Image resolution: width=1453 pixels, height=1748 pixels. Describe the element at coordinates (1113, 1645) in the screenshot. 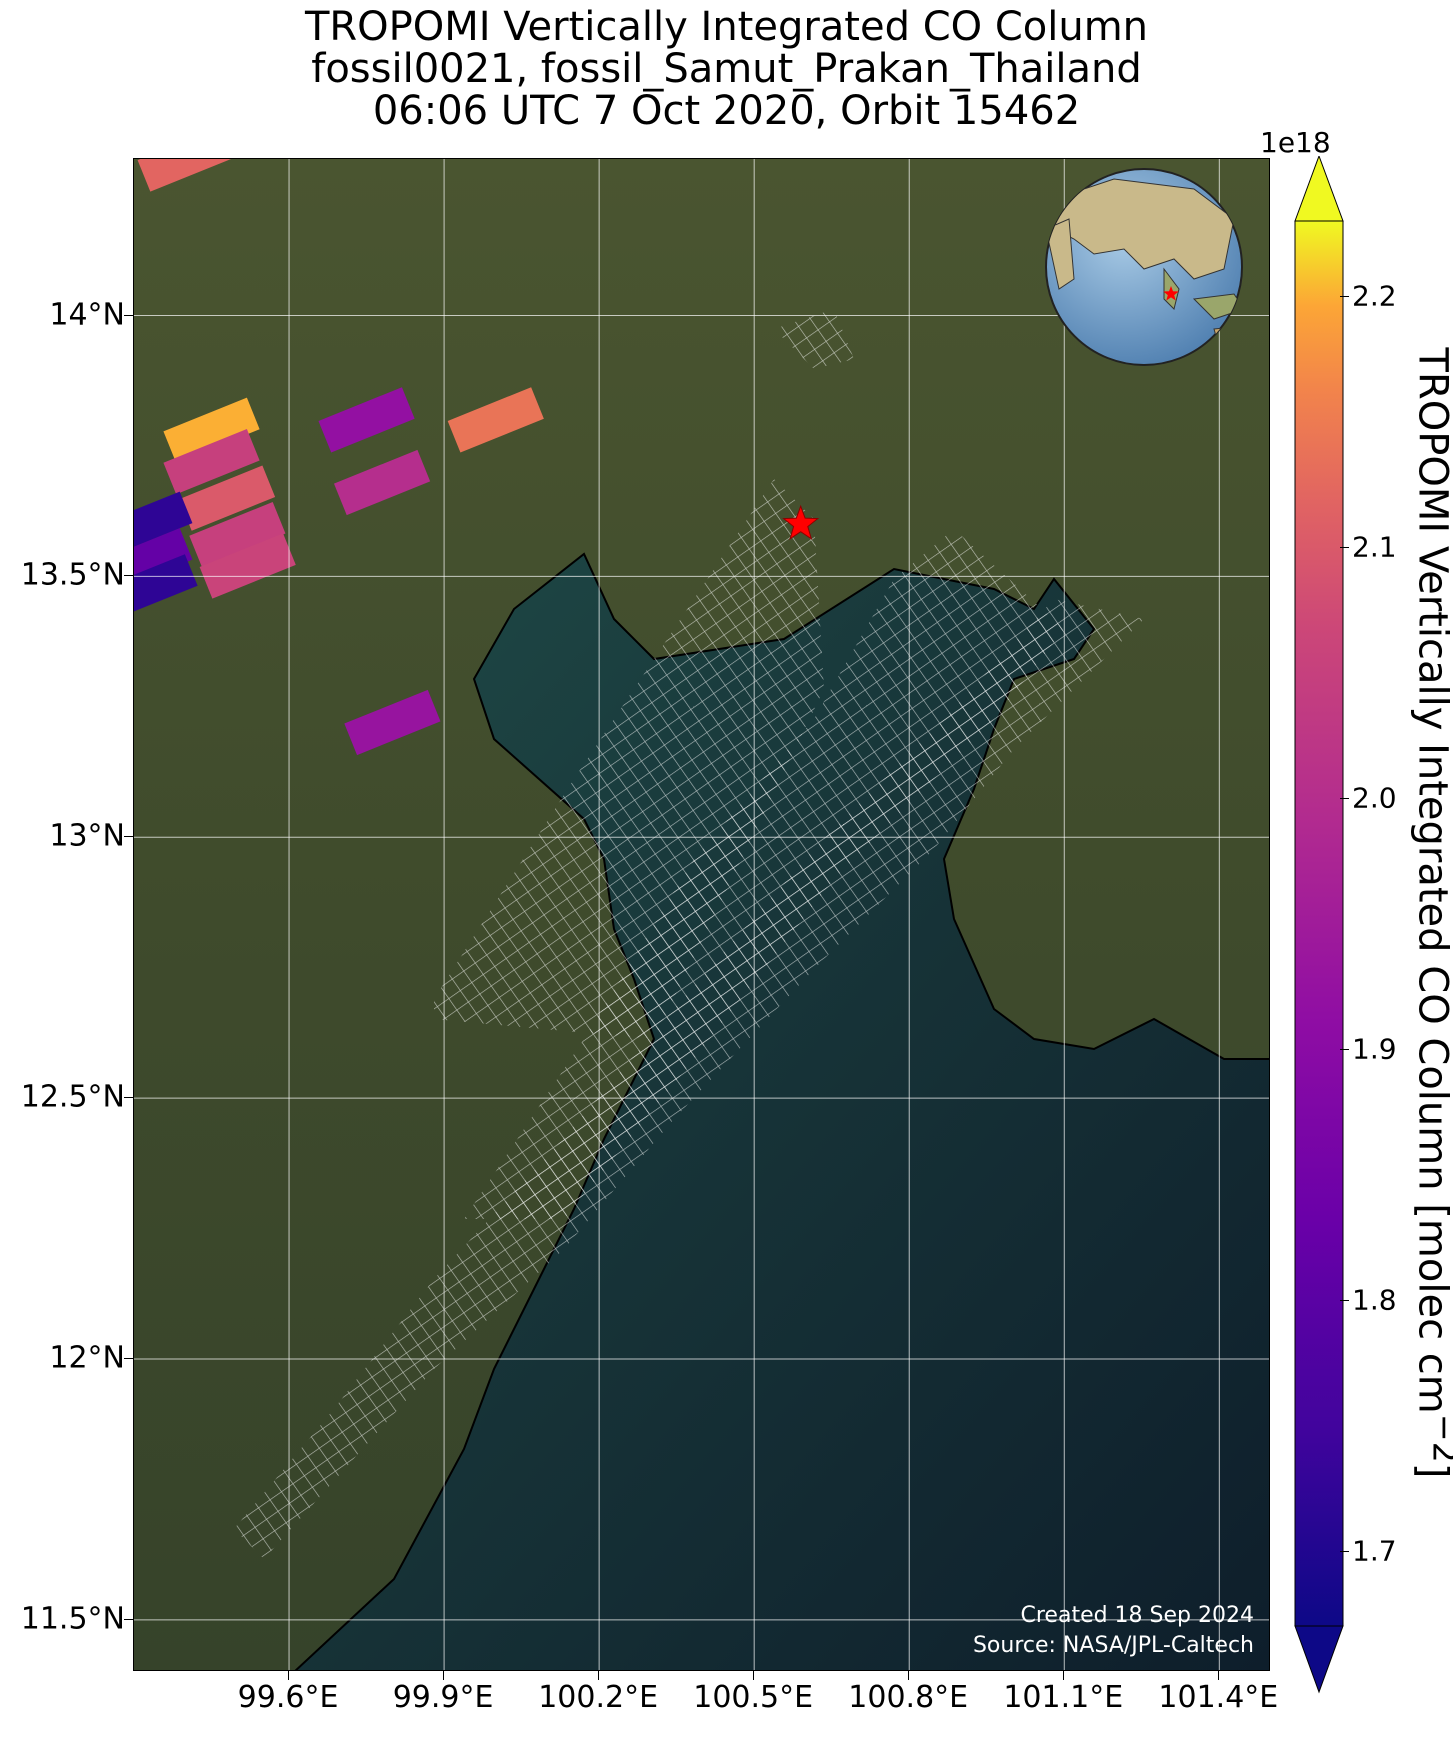

I see `credit-source: Source: NASA/JPL-Caltech` at that location.